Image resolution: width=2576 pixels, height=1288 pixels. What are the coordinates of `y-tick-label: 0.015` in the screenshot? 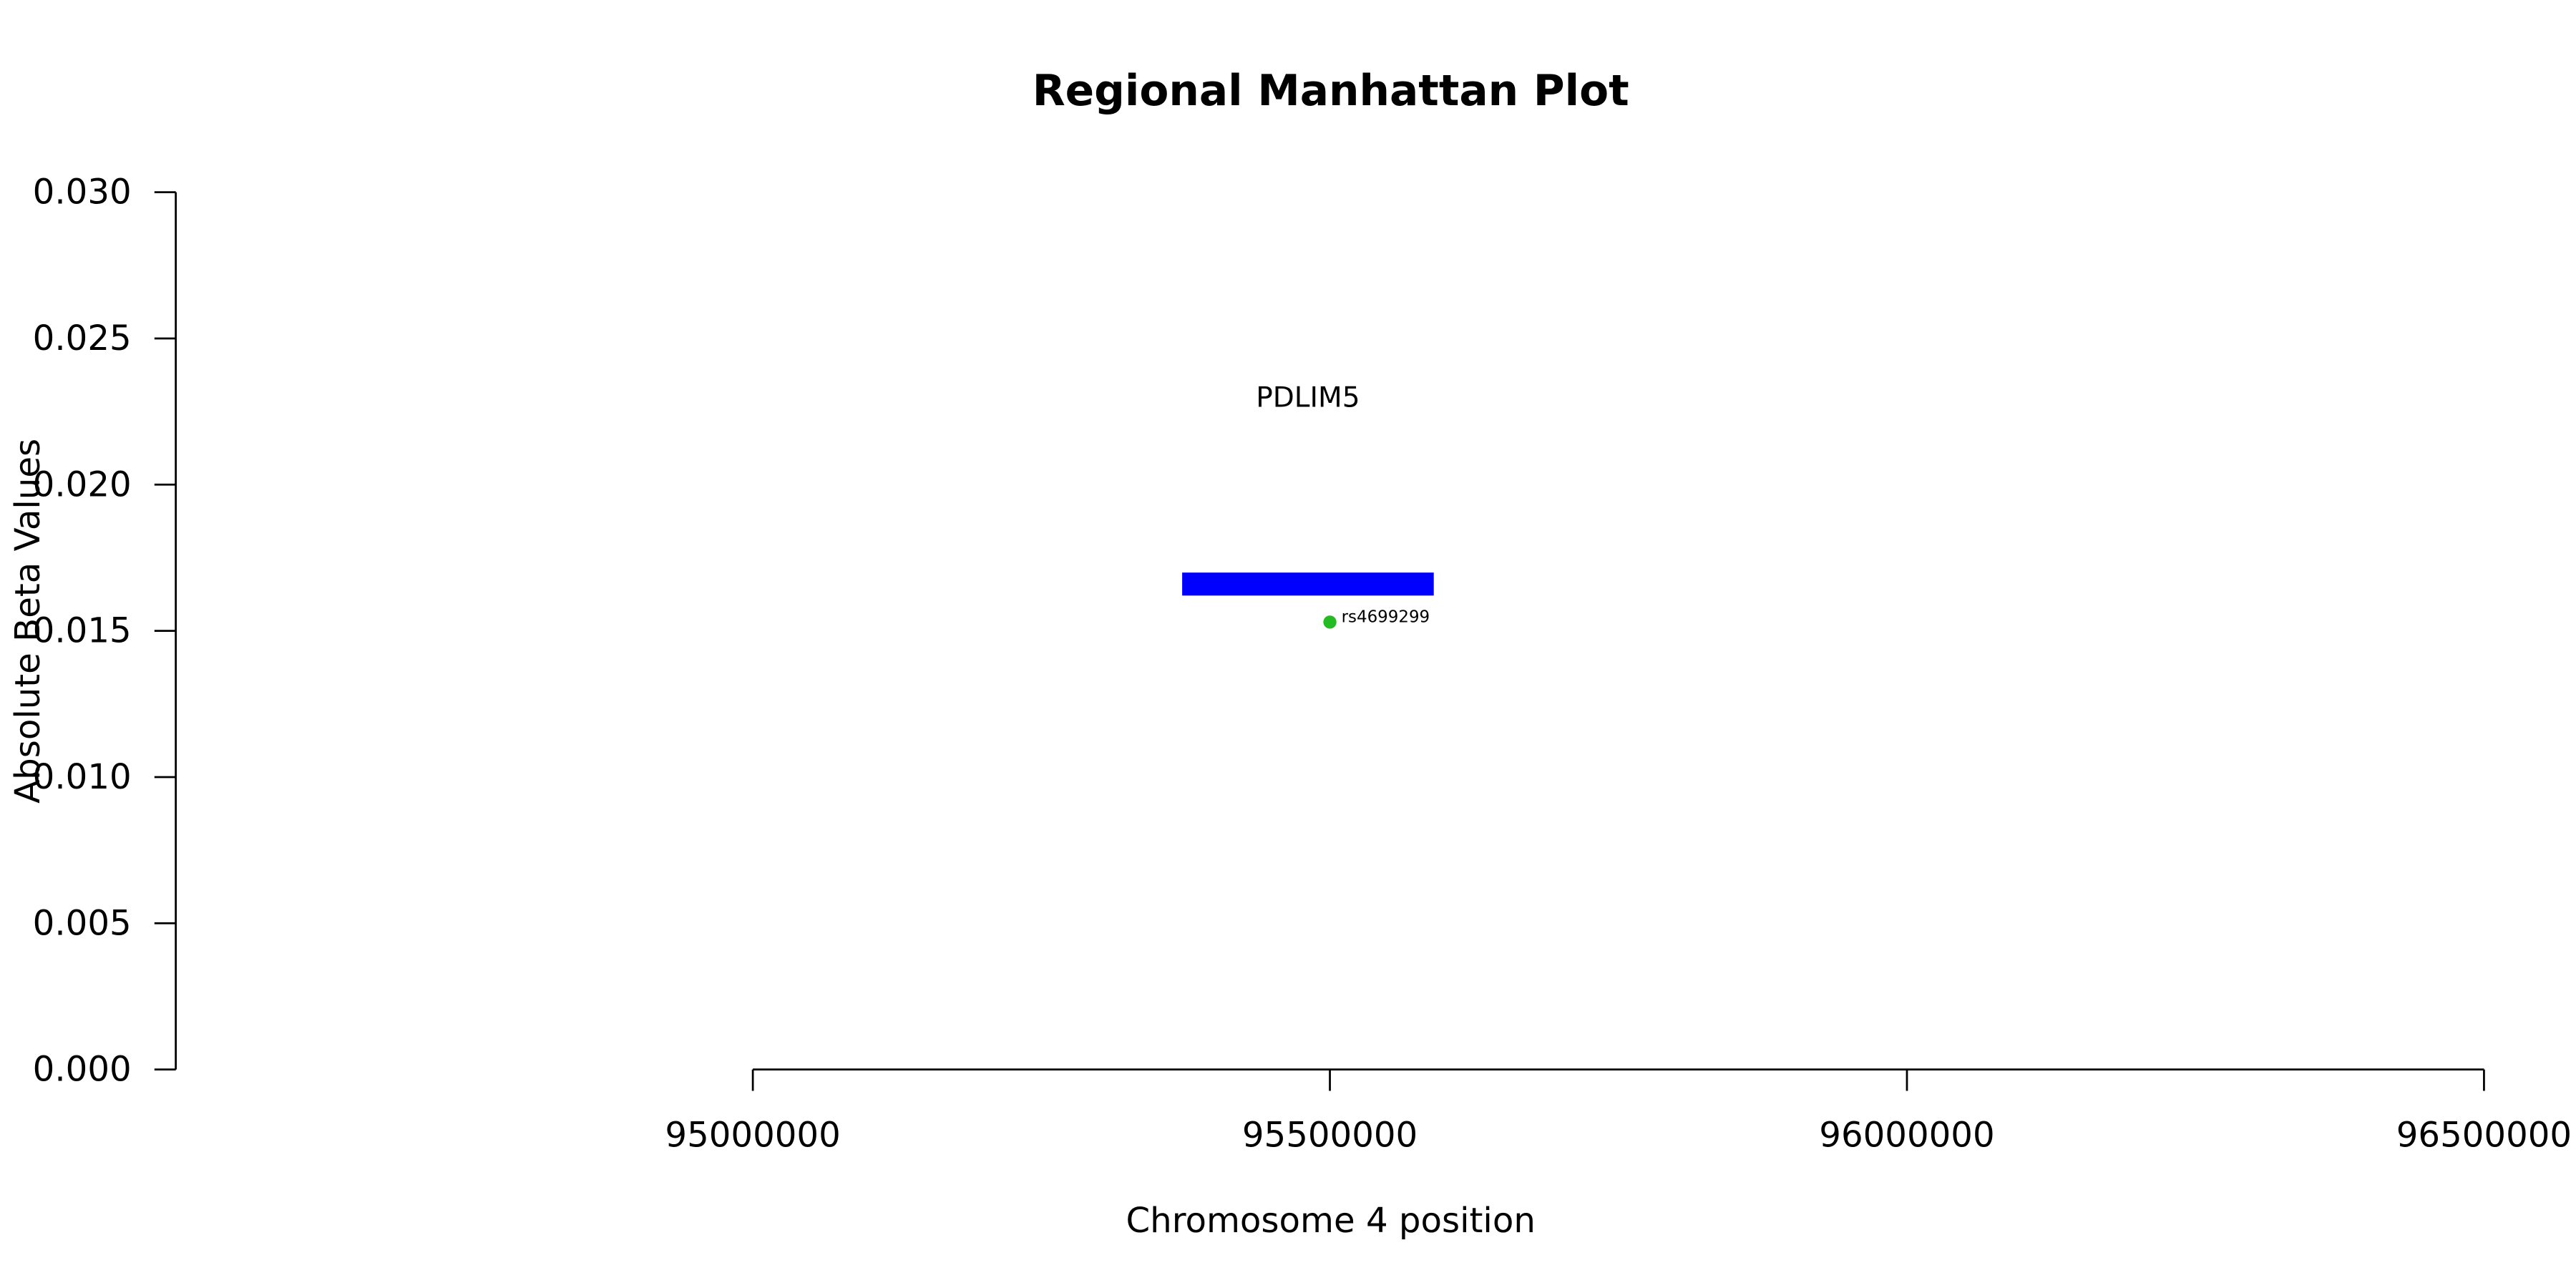 It's located at (82, 631).